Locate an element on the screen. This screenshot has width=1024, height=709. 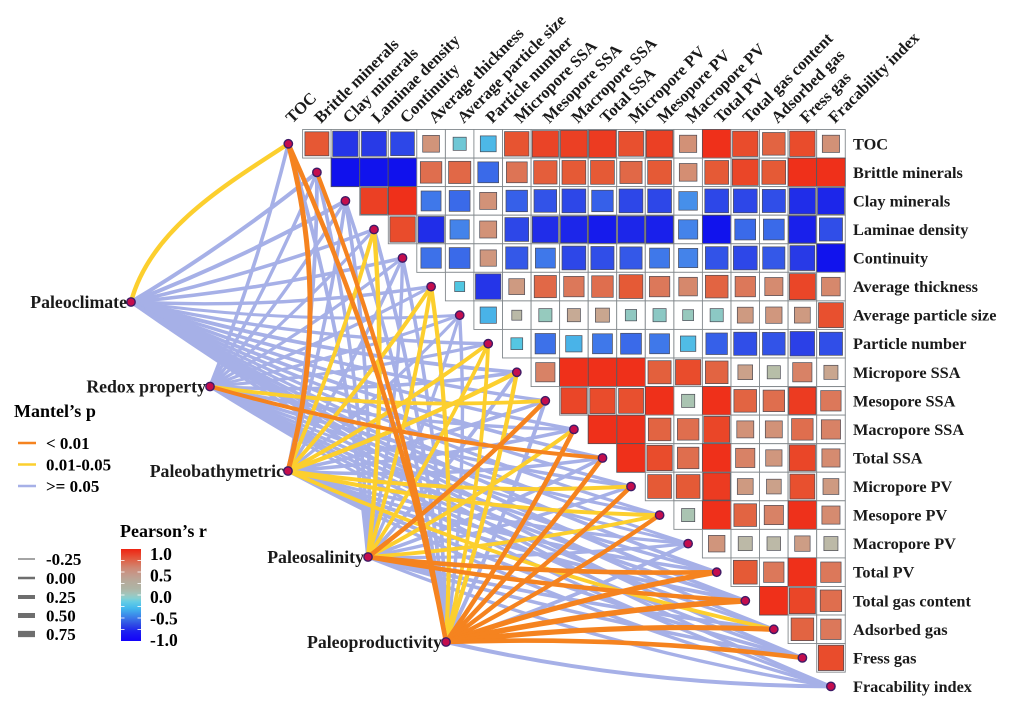
svg-text: -0.5 is located at coordinates (164, 619).